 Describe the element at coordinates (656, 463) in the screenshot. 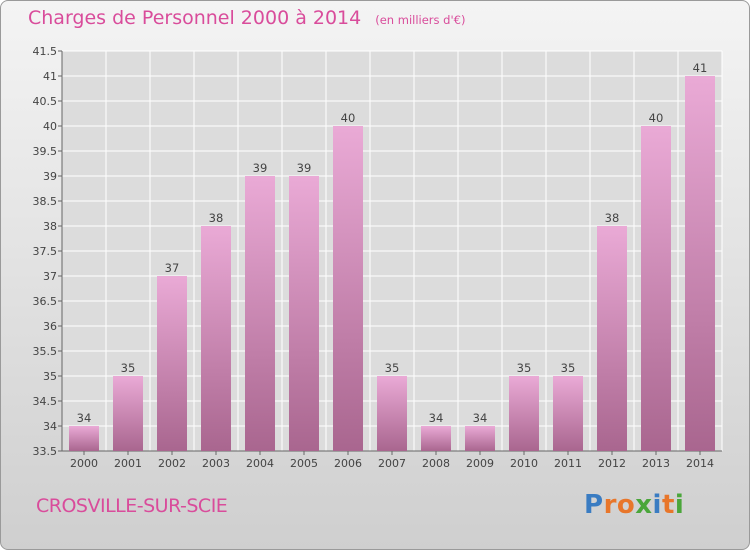

I see `x-tick-label-2013: 2013` at that location.